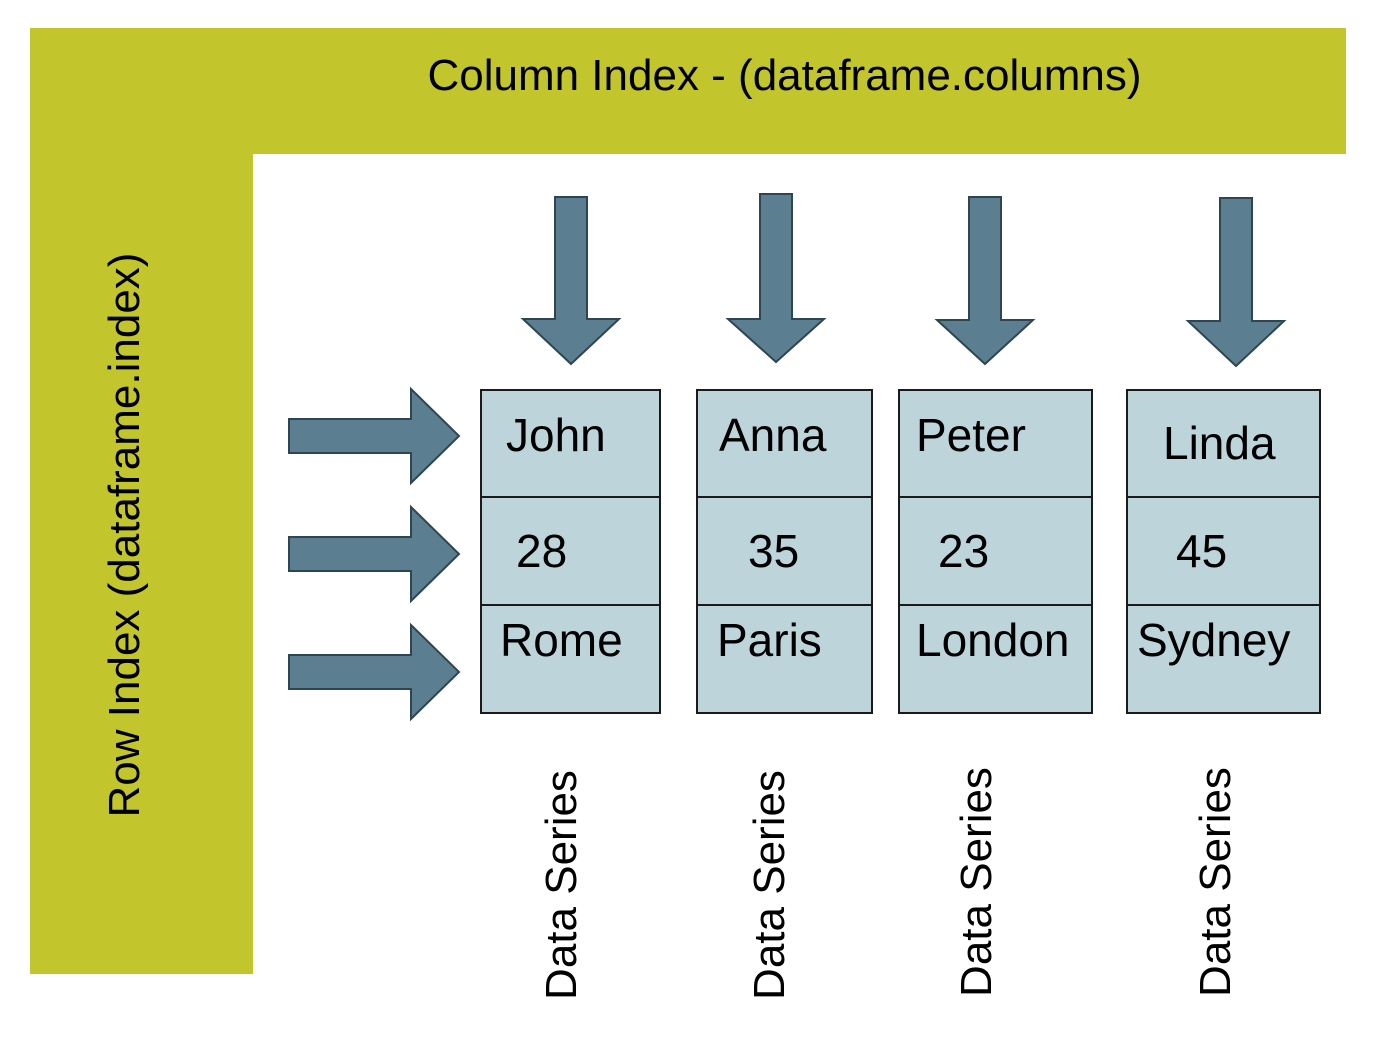 This screenshot has height=1053, width=1376. Describe the element at coordinates (561, 640) in the screenshot. I see `cell-text: Rome` at that location.